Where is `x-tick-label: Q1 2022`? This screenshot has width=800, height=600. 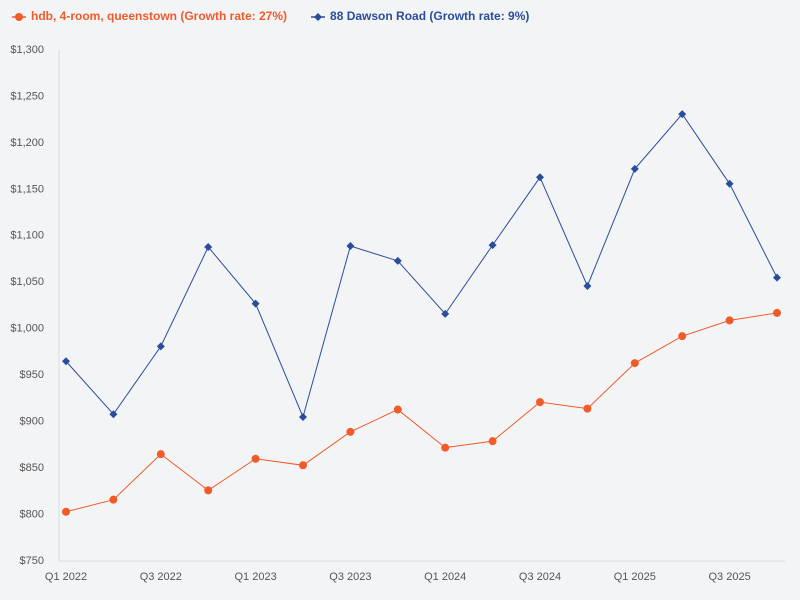
x-tick-label: Q1 2022 is located at coordinates (66, 577).